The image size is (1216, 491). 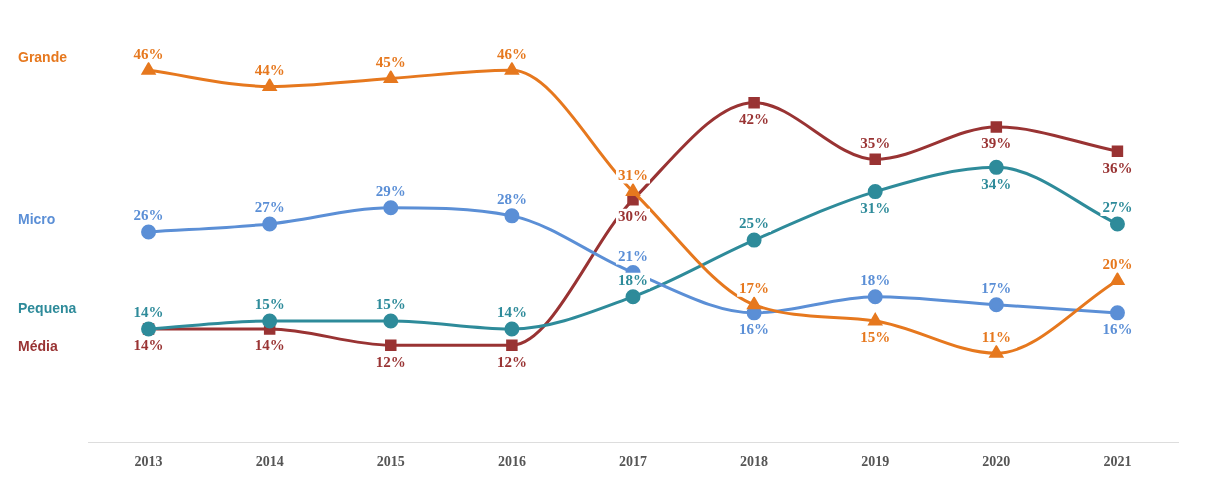 What do you see at coordinates (390, 61) in the screenshot?
I see `data-label: 45%` at bounding box center [390, 61].